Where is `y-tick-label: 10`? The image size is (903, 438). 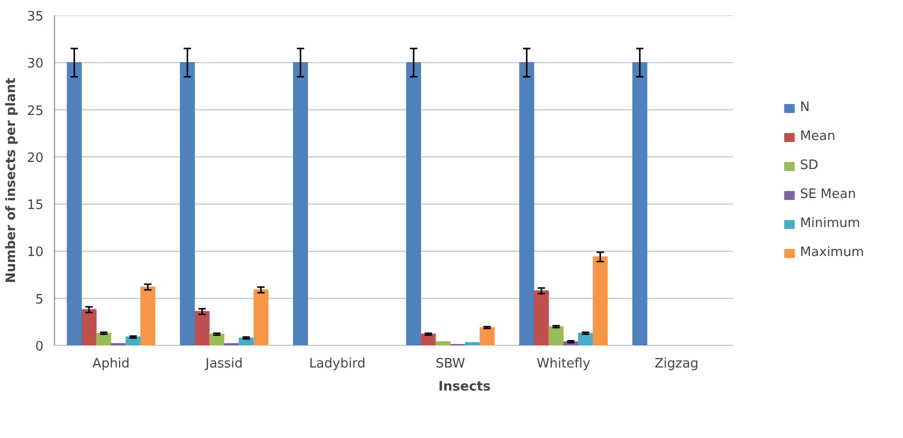
y-tick-label: 10 is located at coordinates (35, 252).